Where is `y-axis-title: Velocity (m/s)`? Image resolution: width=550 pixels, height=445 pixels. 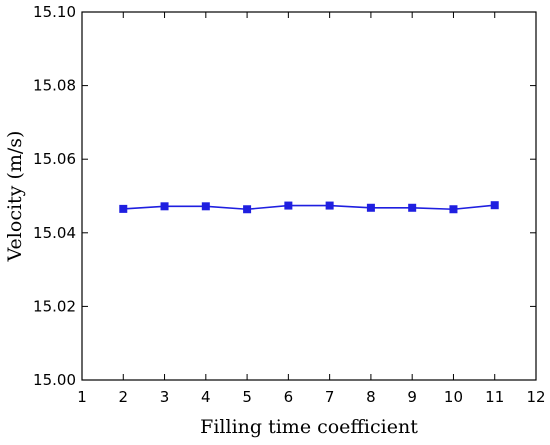 y-axis-title: Velocity (m/s) is located at coordinates (15, 197).